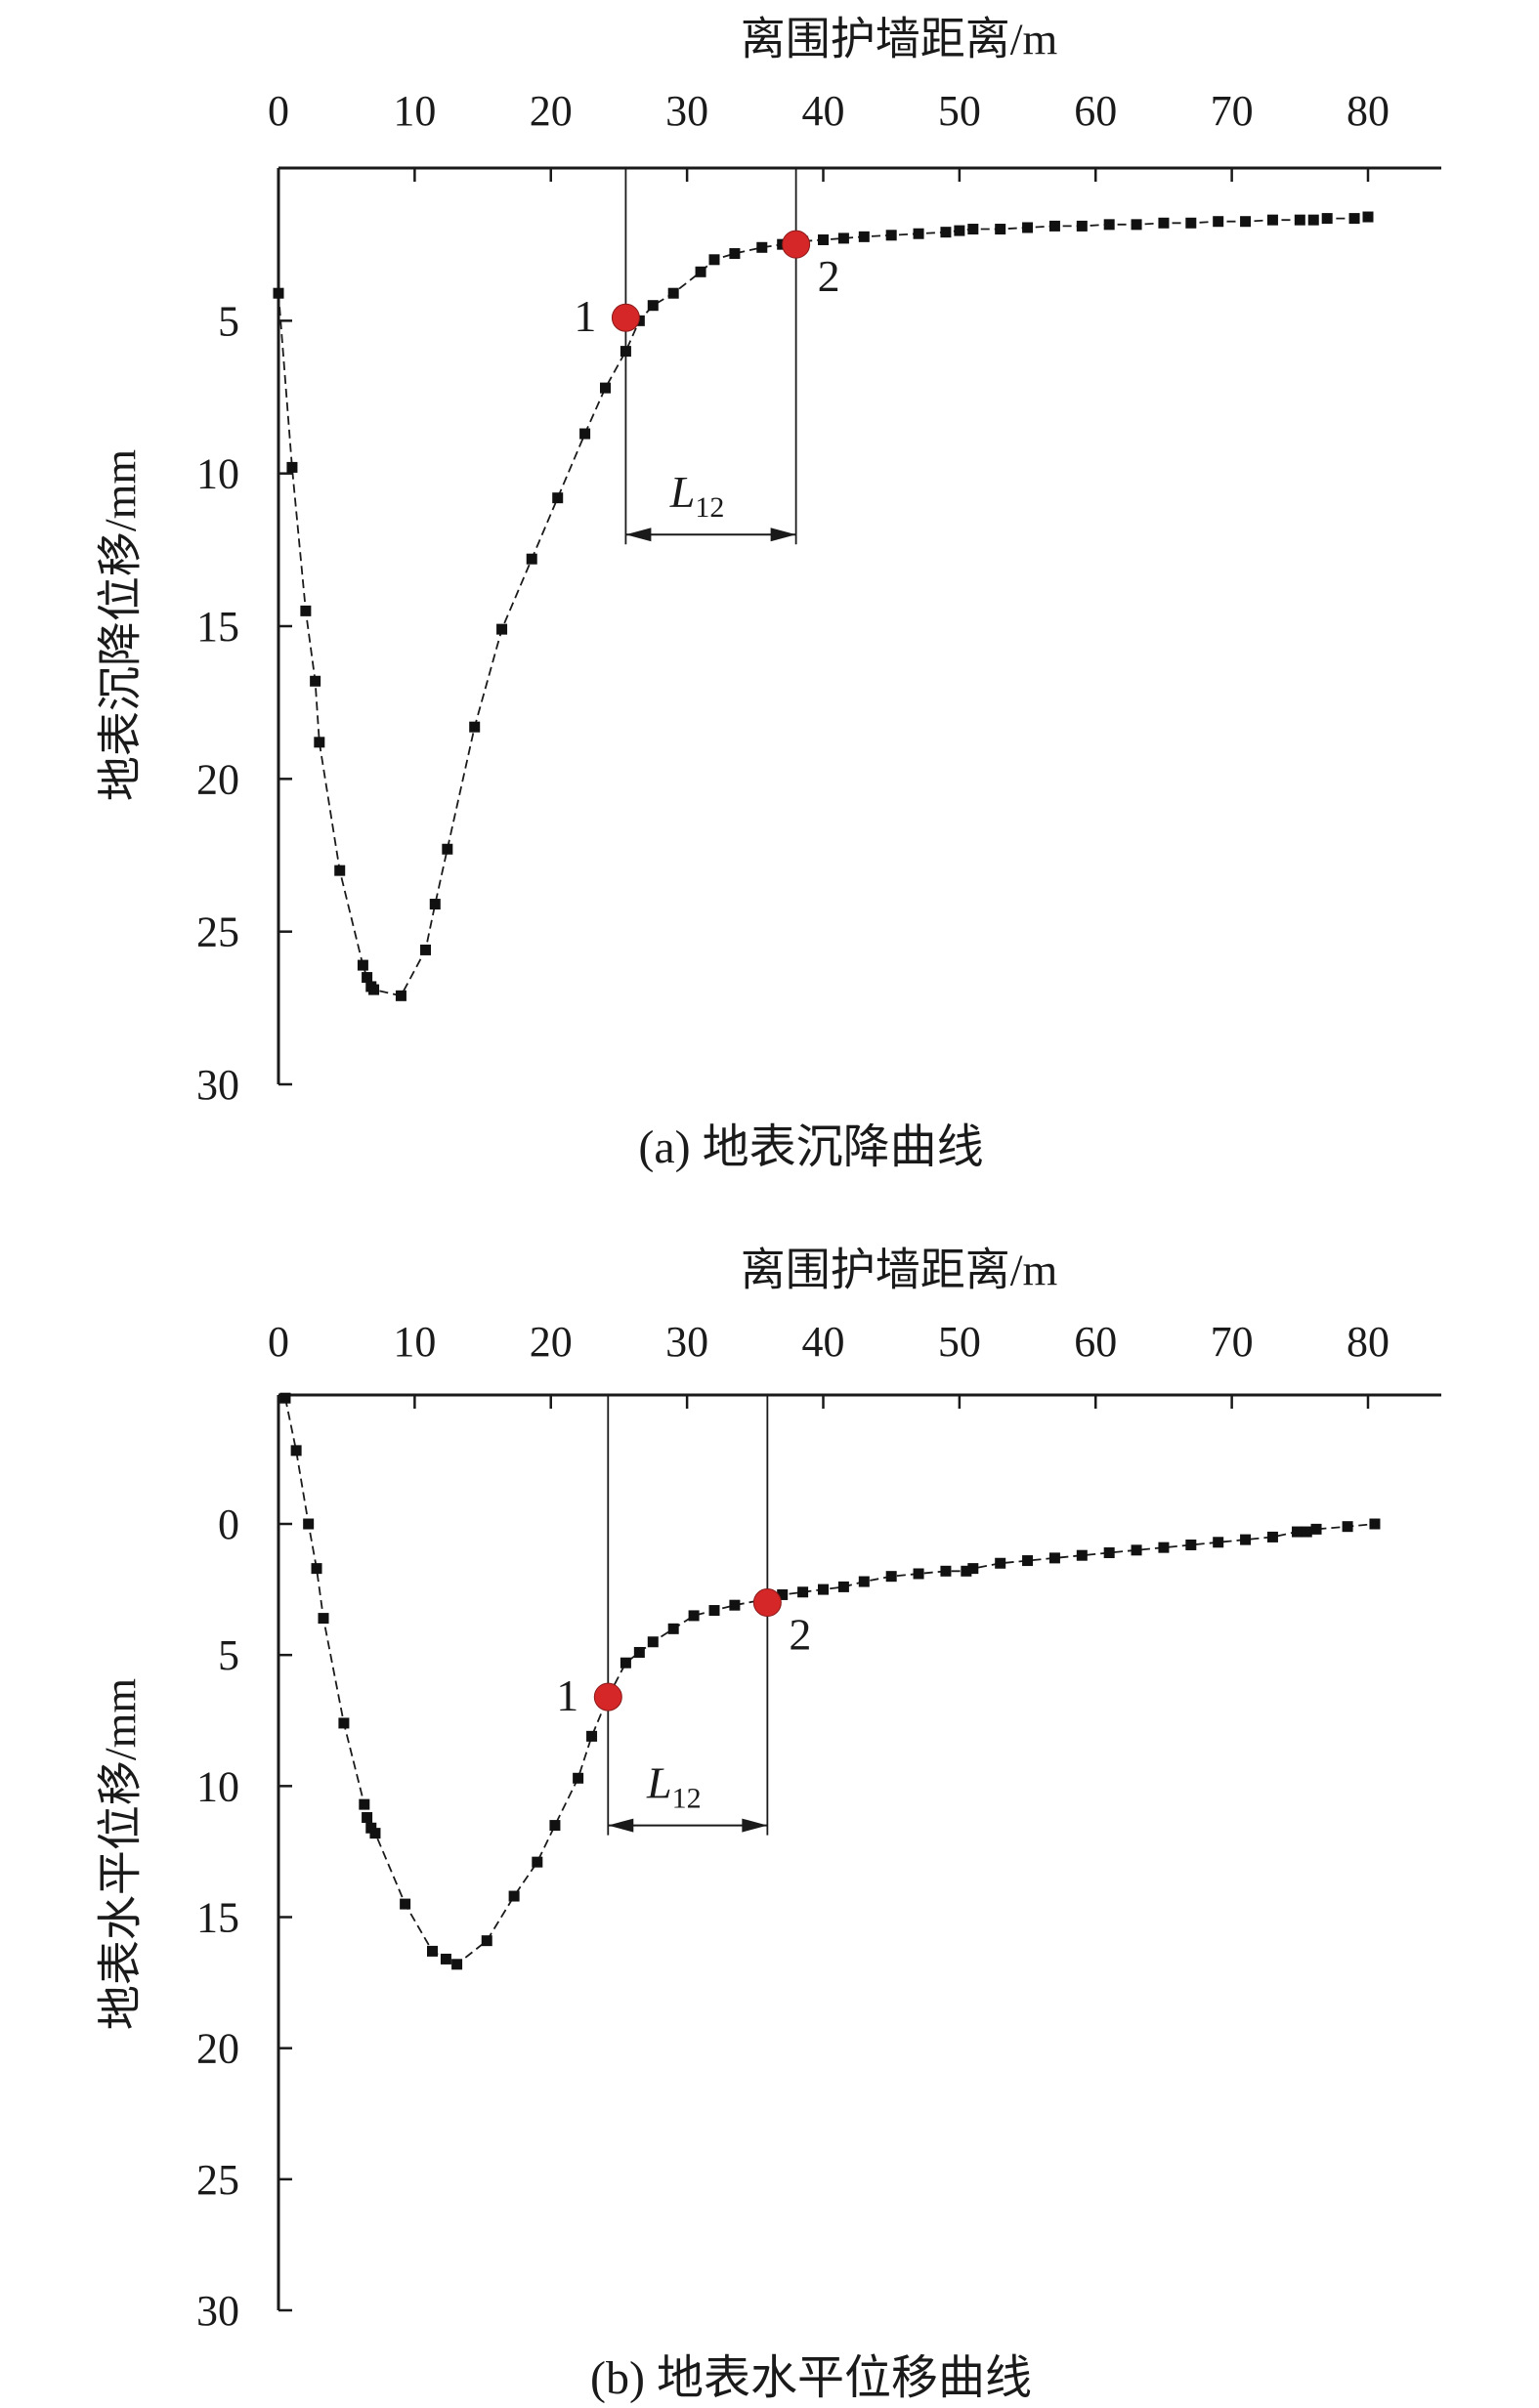 The height and width of the screenshot is (2408, 1539). What do you see at coordinates (217, 779) in the screenshot?
I see `y-tick-label: 20` at bounding box center [217, 779].